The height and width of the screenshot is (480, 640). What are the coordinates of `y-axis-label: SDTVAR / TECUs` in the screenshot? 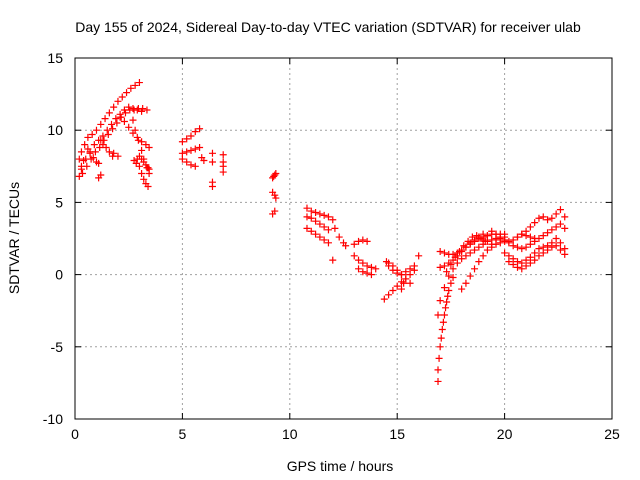 It's located at (14, 238).